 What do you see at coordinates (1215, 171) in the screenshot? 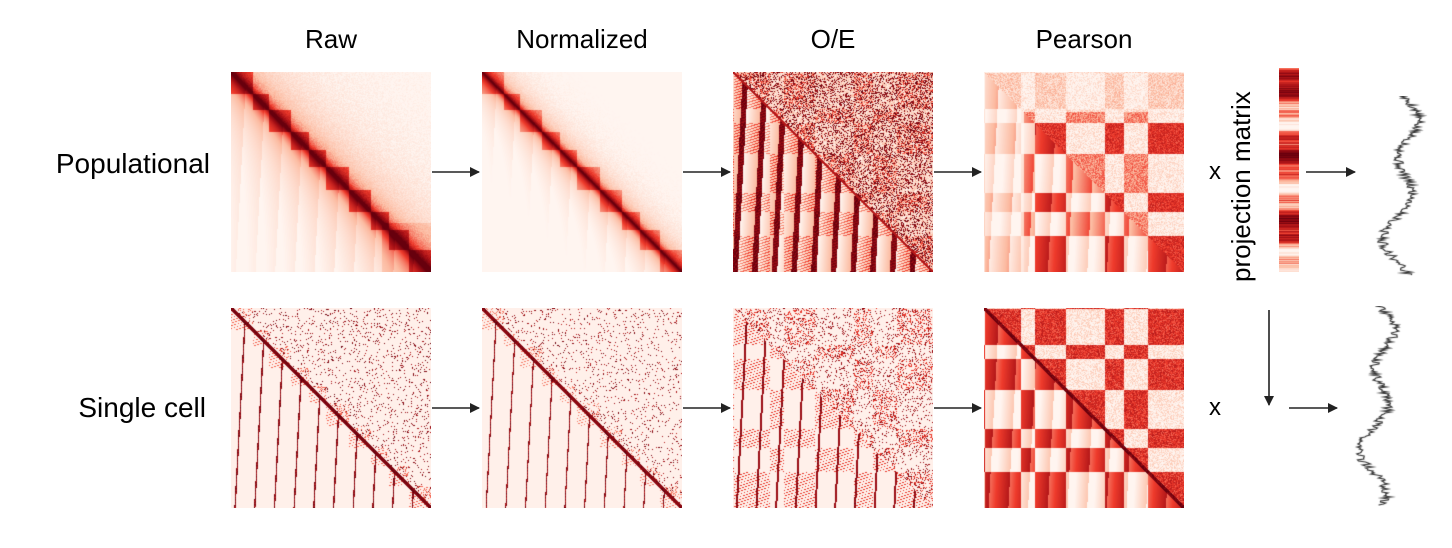
I see `multiply-symbol-populational: x` at bounding box center [1215, 171].